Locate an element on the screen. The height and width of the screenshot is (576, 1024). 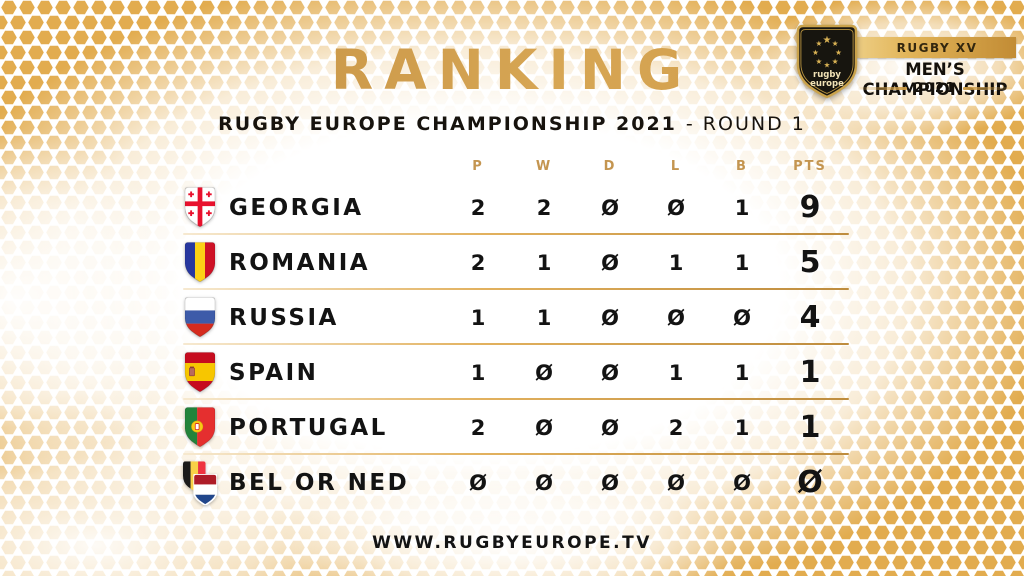
column-header-bonus: B is located at coordinates (742, 166).